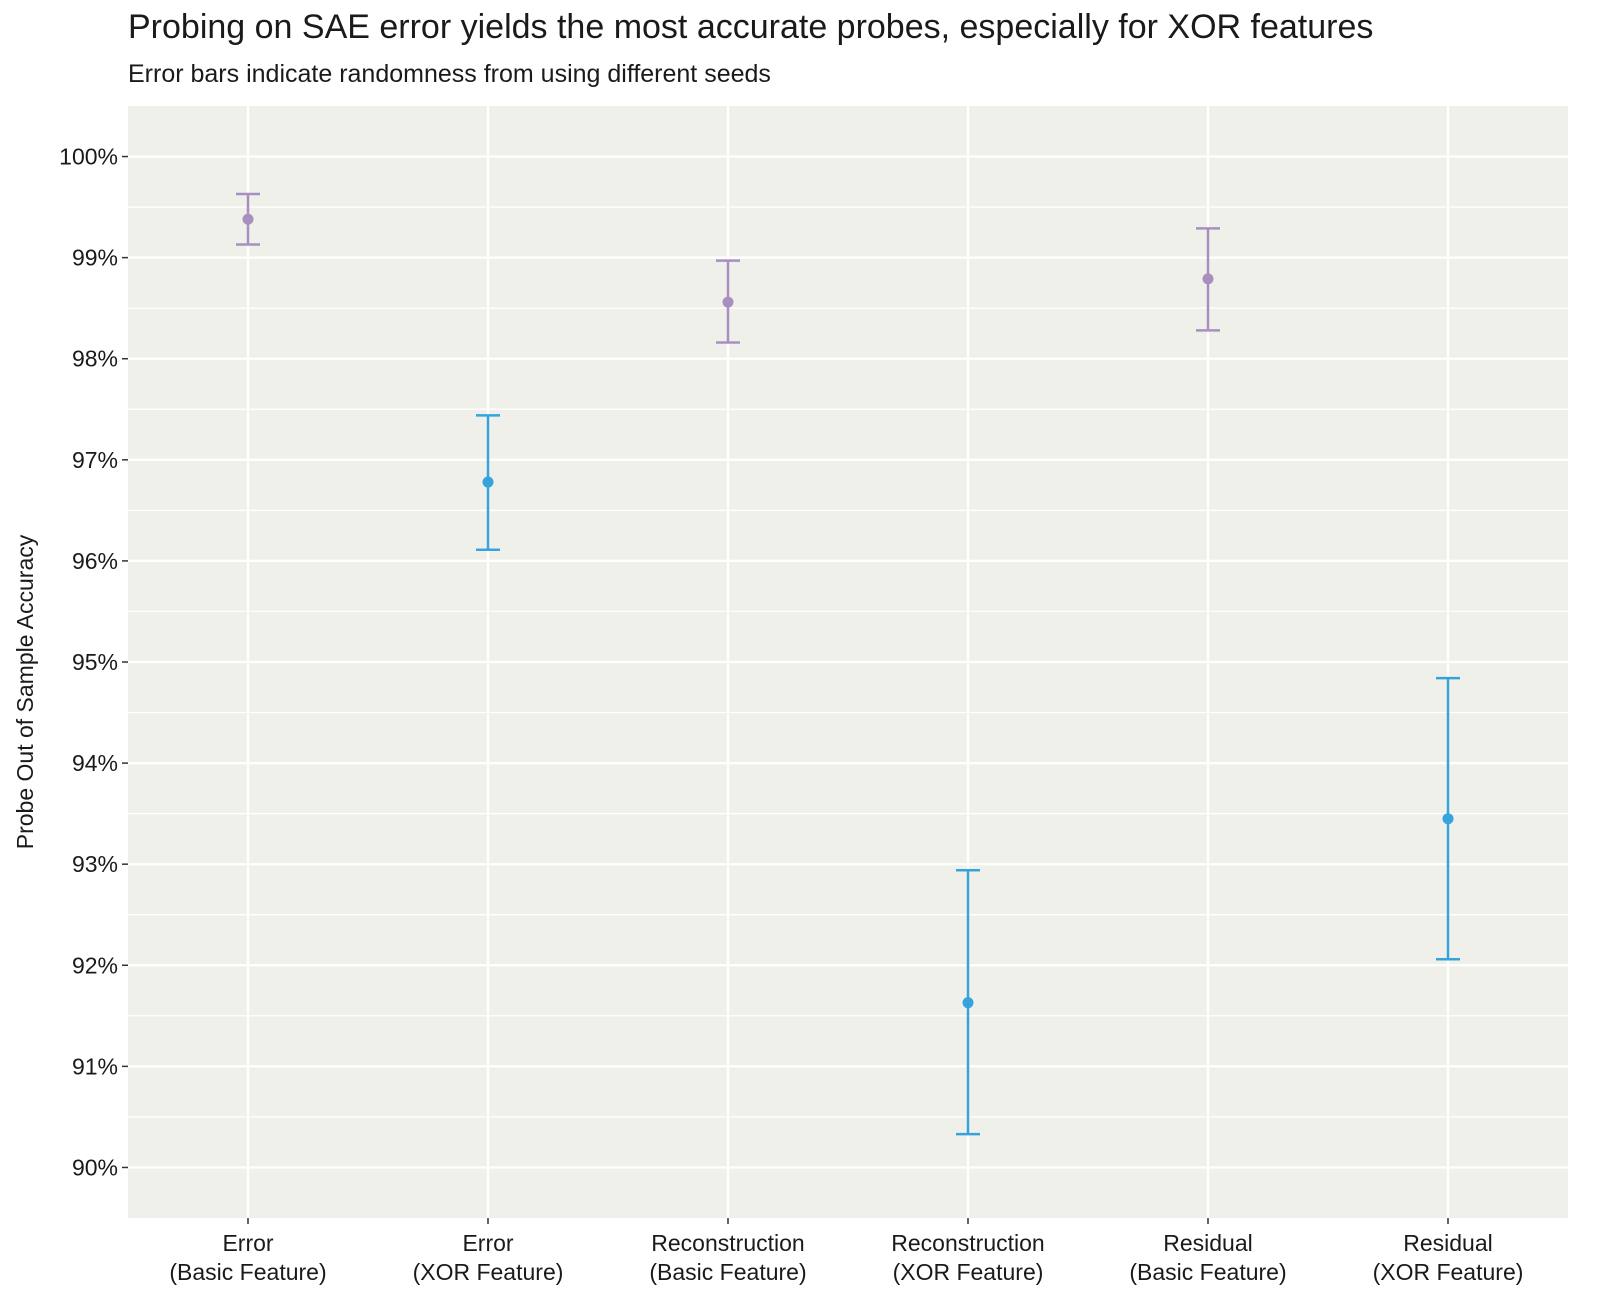 The height and width of the screenshot is (1295, 1600). What do you see at coordinates (95, 1167) in the screenshot?
I see `y-tick-label: 90%` at bounding box center [95, 1167].